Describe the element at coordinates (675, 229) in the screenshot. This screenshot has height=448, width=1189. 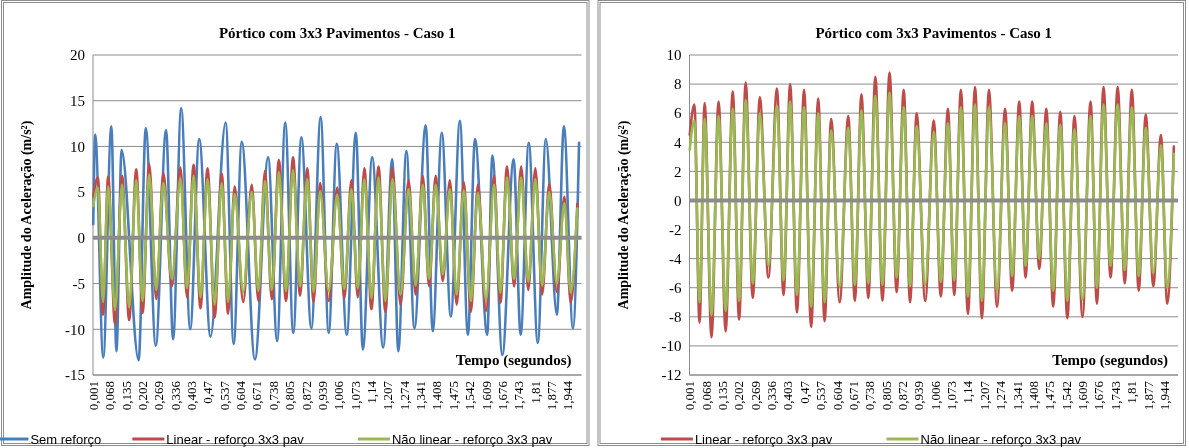
I see `y-tick-label: -2` at that location.